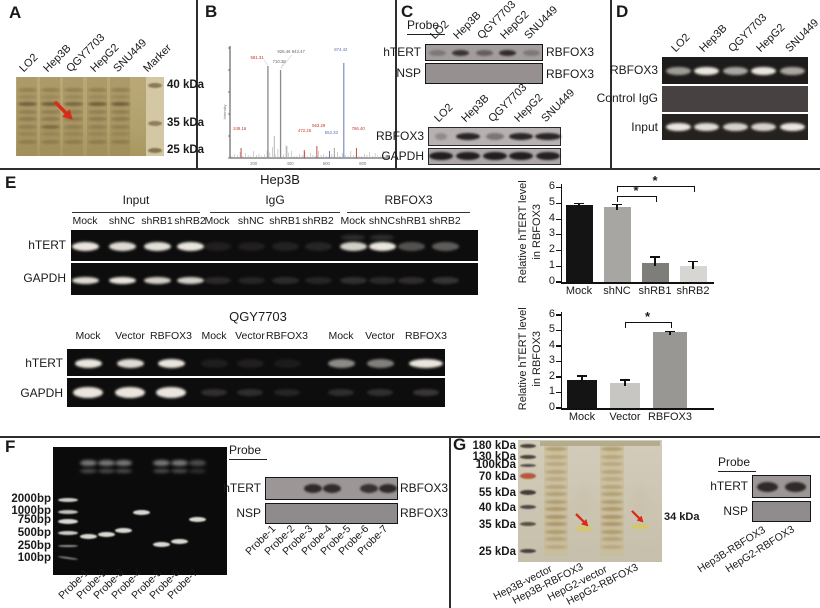 The width and height of the screenshot is (820, 608). What do you see at coordinates (130, 336) in the screenshot?
I see `lane-label: Vector` at bounding box center [130, 336].